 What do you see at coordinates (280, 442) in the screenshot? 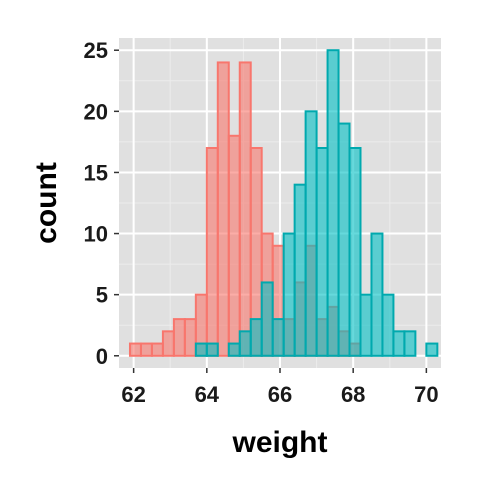
I see `x-axis-title: weight` at bounding box center [280, 442].